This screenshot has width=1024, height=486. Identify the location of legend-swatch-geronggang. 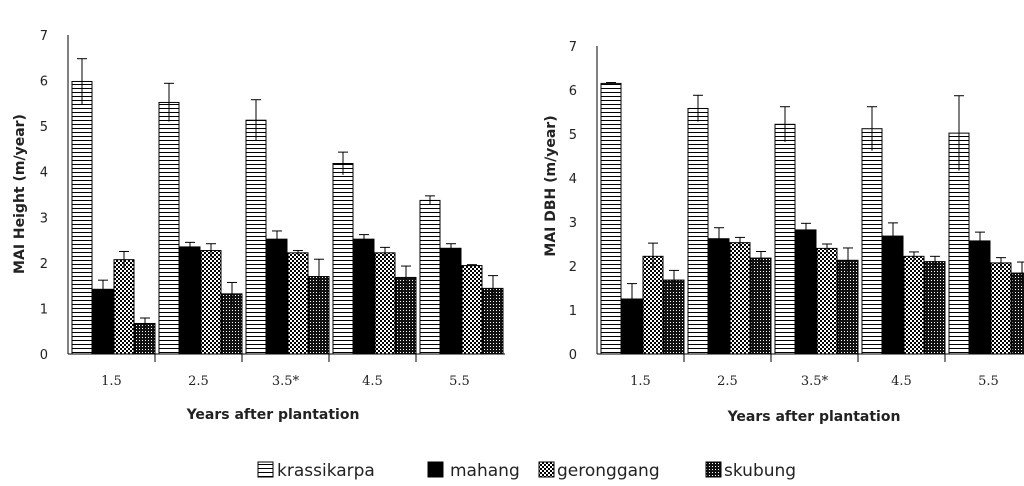
(546, 469).